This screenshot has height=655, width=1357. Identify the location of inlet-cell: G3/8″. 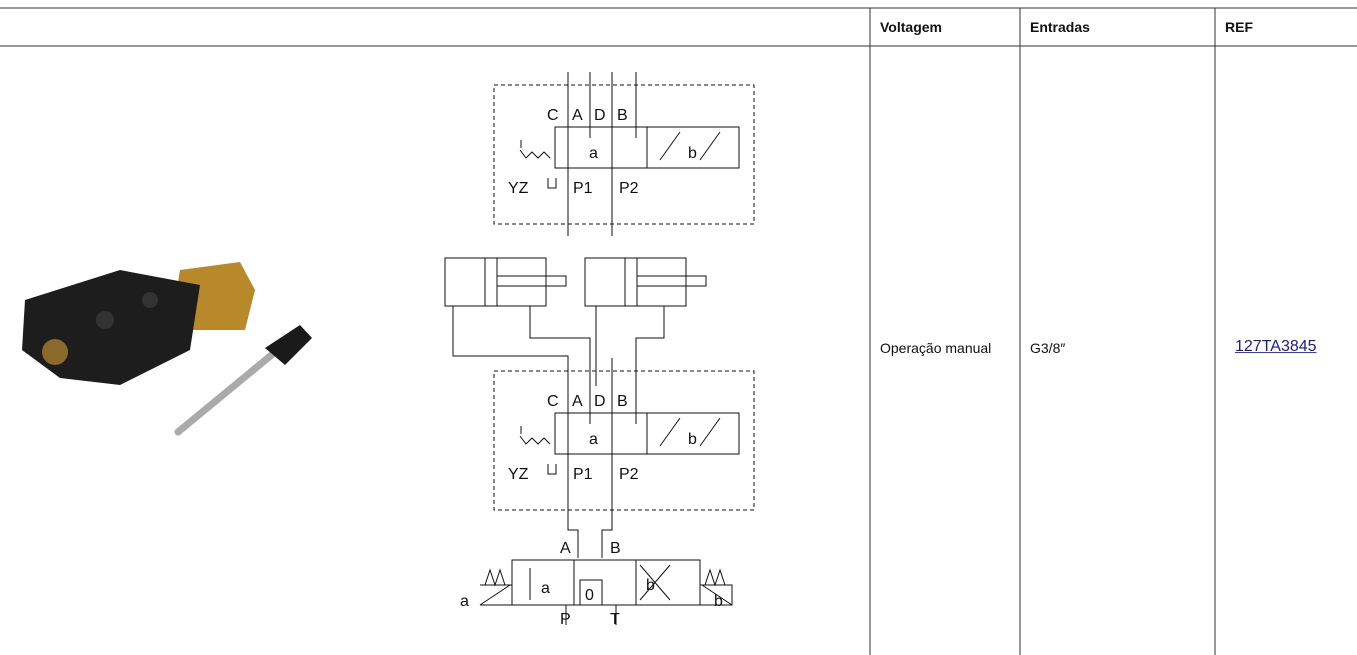
(1048, 348).